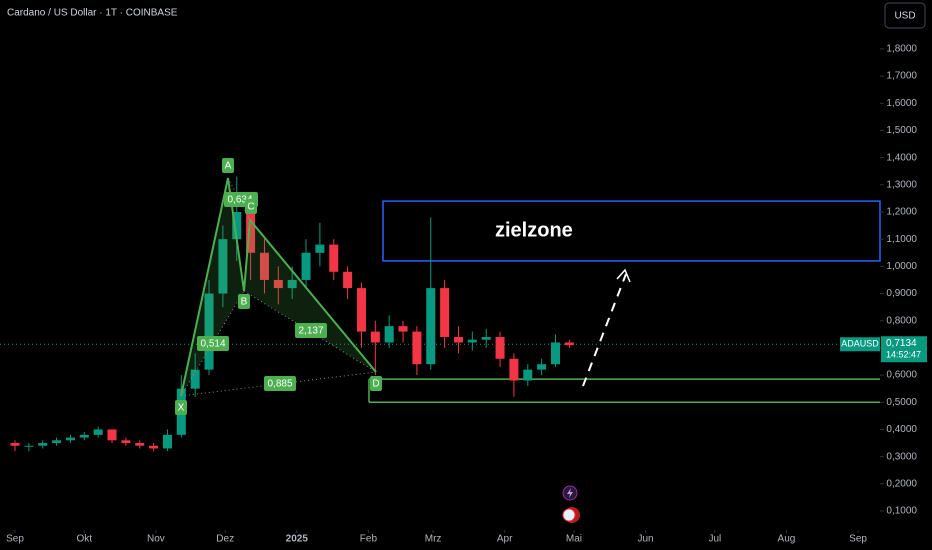 The width and height of the screenshot is (932, 550). I want to click on countdown: 14:52:47, so click(903, 355).